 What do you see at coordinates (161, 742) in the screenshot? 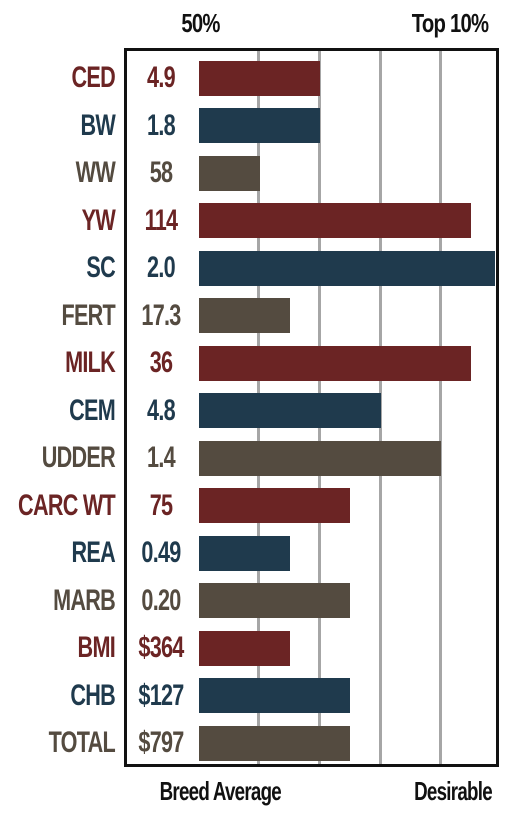
I see `value-label: $797` at bounding box center [161, 742].